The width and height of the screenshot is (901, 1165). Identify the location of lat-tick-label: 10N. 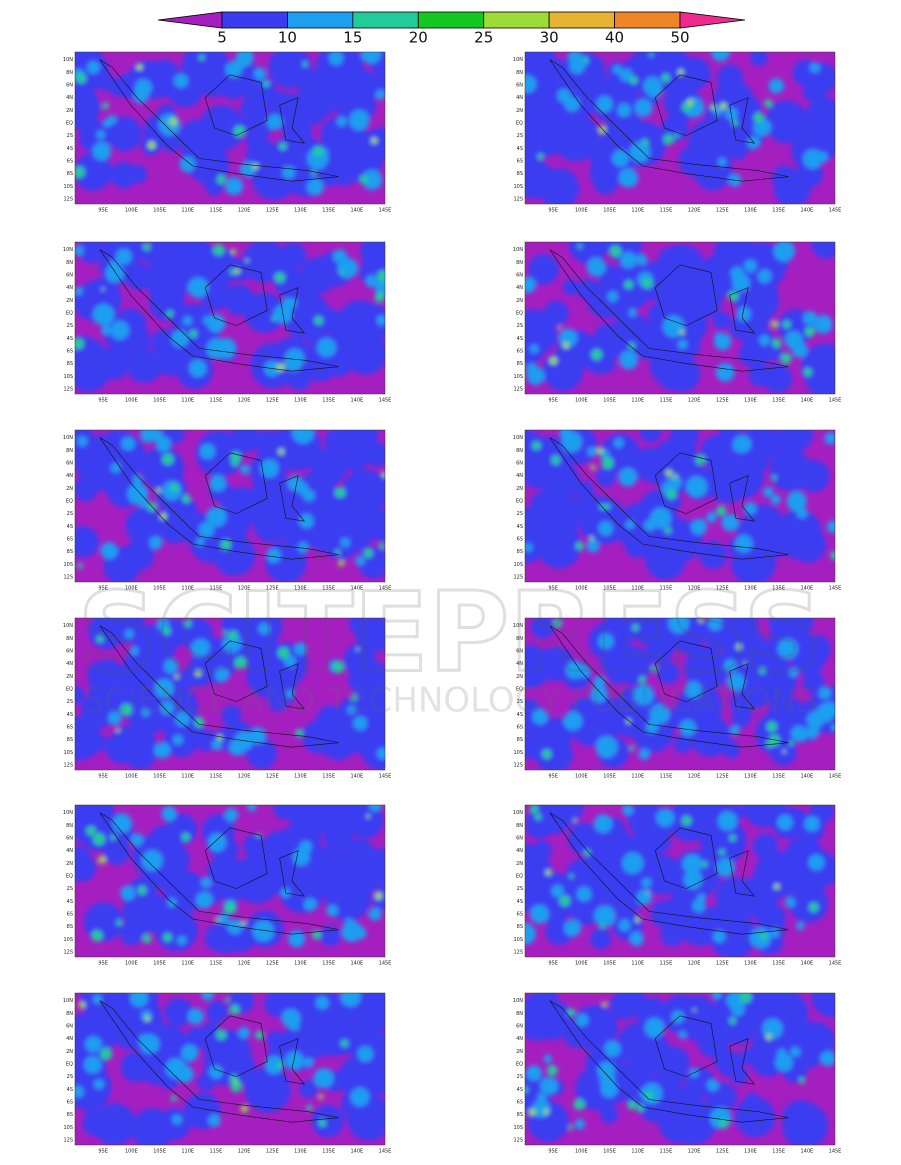
(68, 250).